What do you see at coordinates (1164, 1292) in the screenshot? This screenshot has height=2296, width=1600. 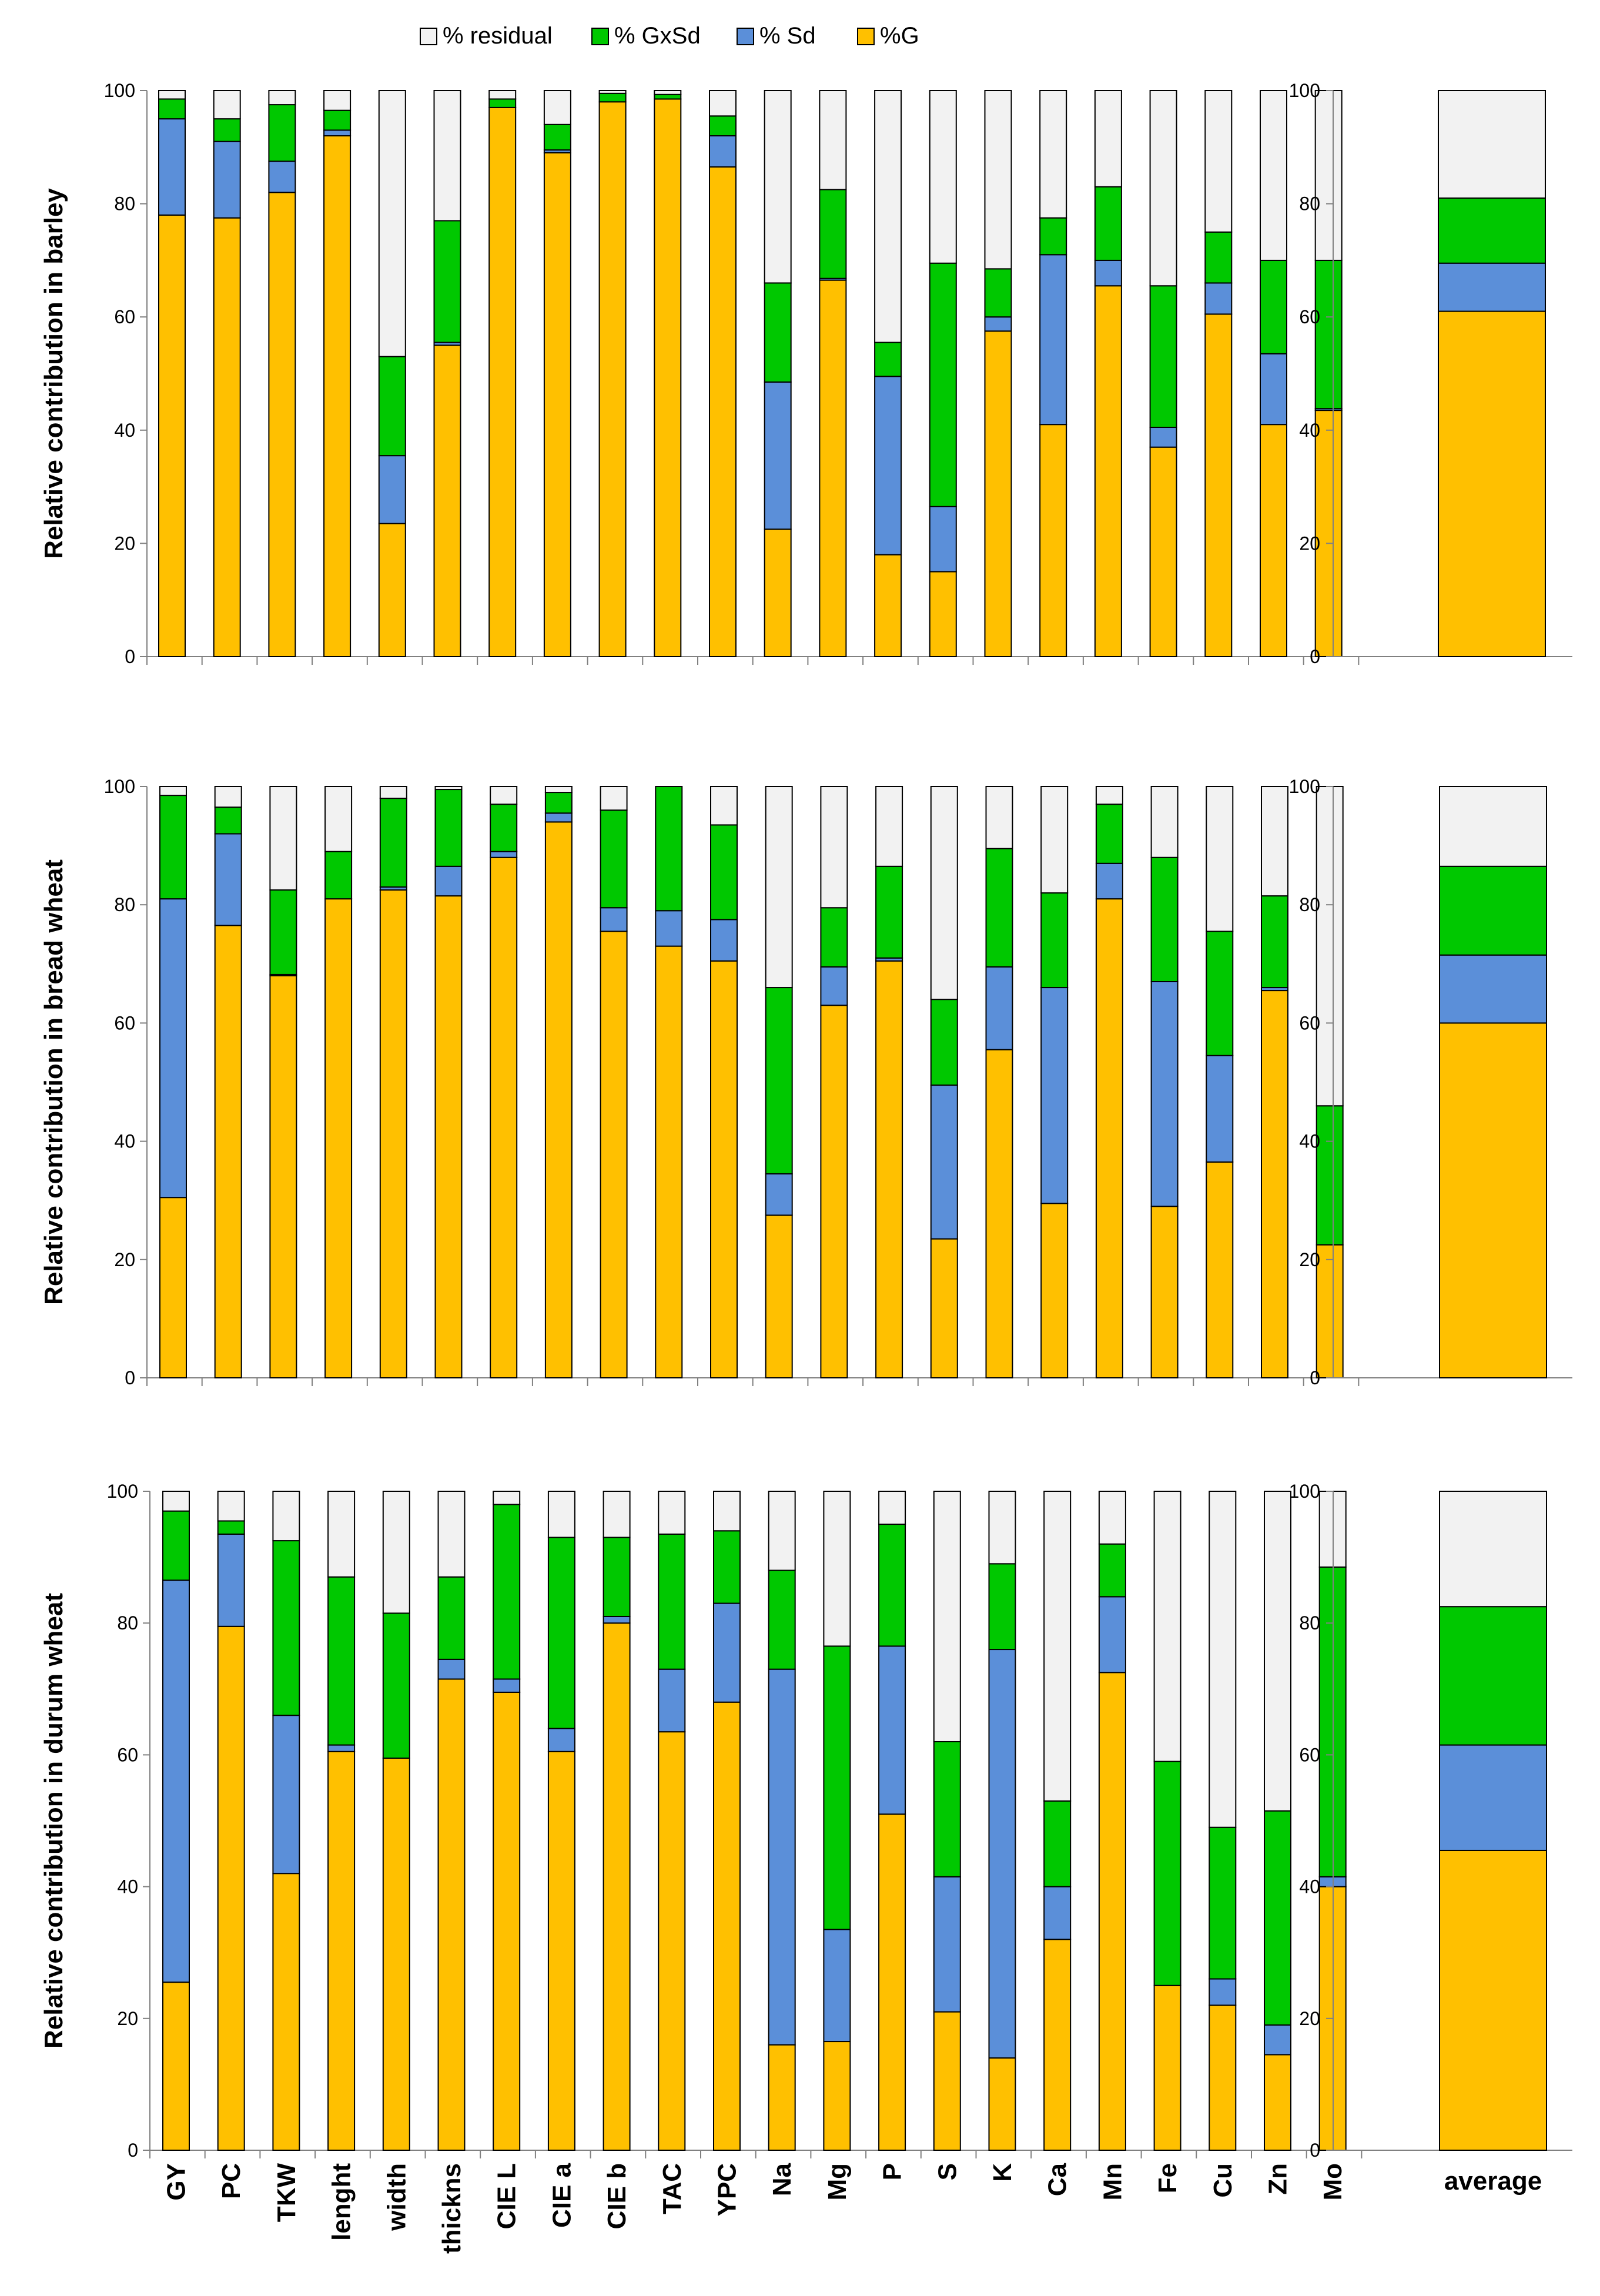 I see `bar-fe-g` at bounding box center [1164, 1292].